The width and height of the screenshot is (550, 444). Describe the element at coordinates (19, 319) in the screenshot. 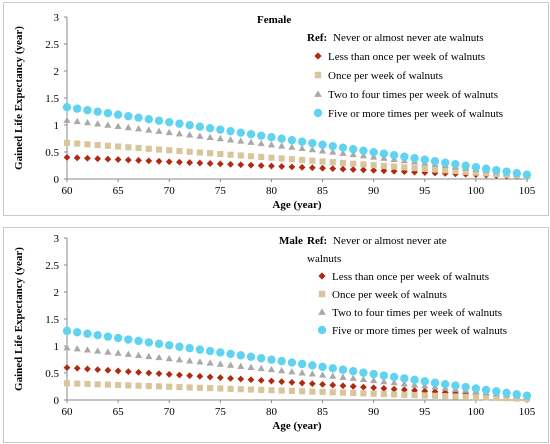

I see `y-axis-title: Gained Life Expectancy (year)` at that location.